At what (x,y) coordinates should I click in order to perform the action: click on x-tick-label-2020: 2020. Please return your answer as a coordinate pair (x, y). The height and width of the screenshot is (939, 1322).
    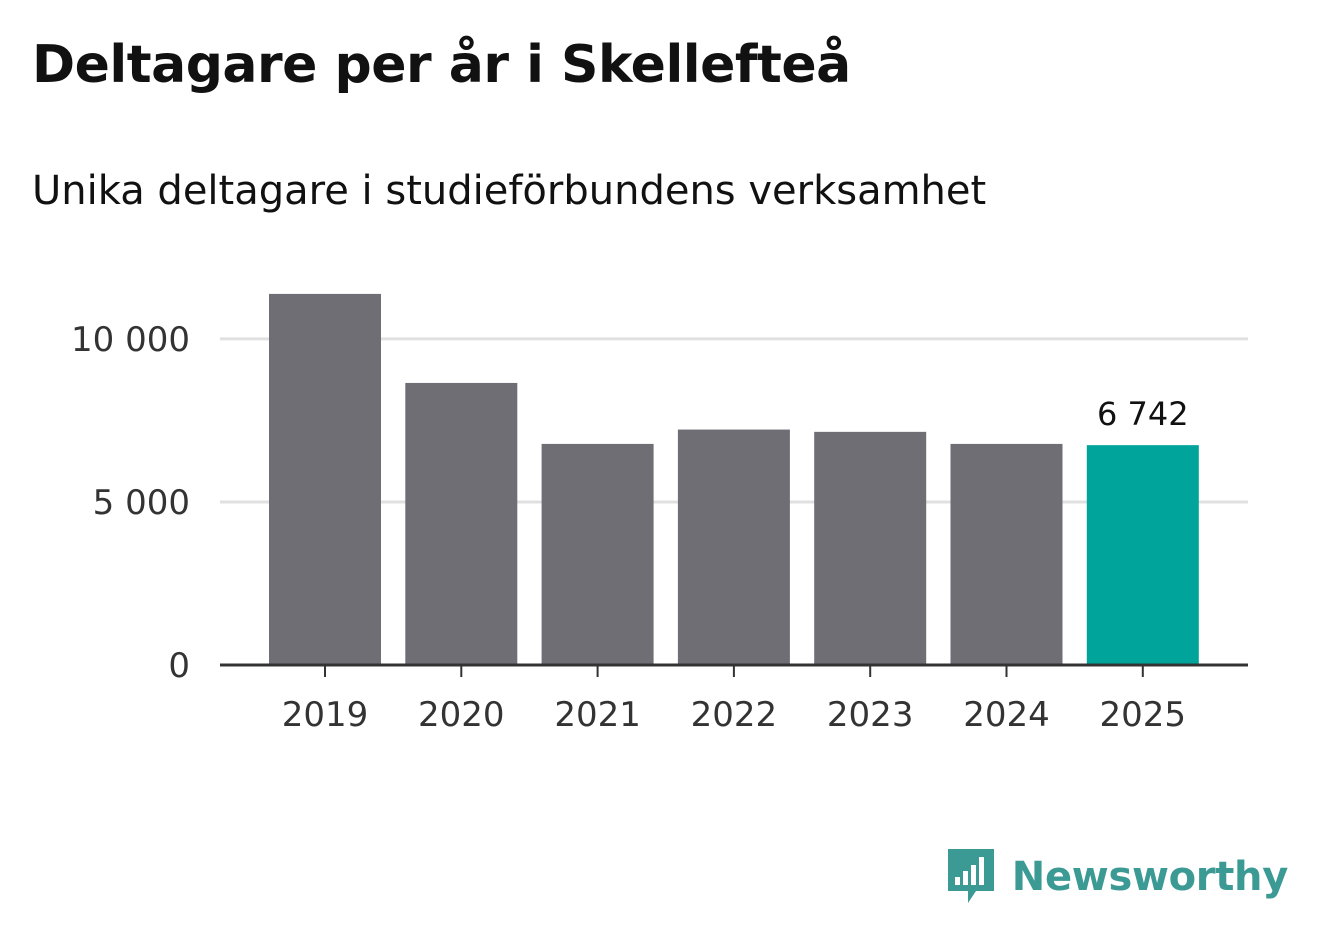
    Looking at the image, I should click on (461, 715).